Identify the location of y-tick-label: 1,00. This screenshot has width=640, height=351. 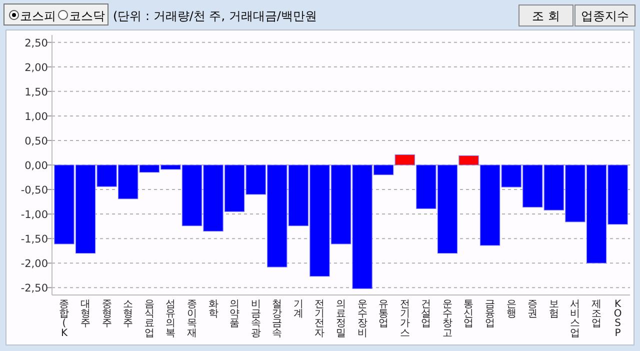
(36, 116).